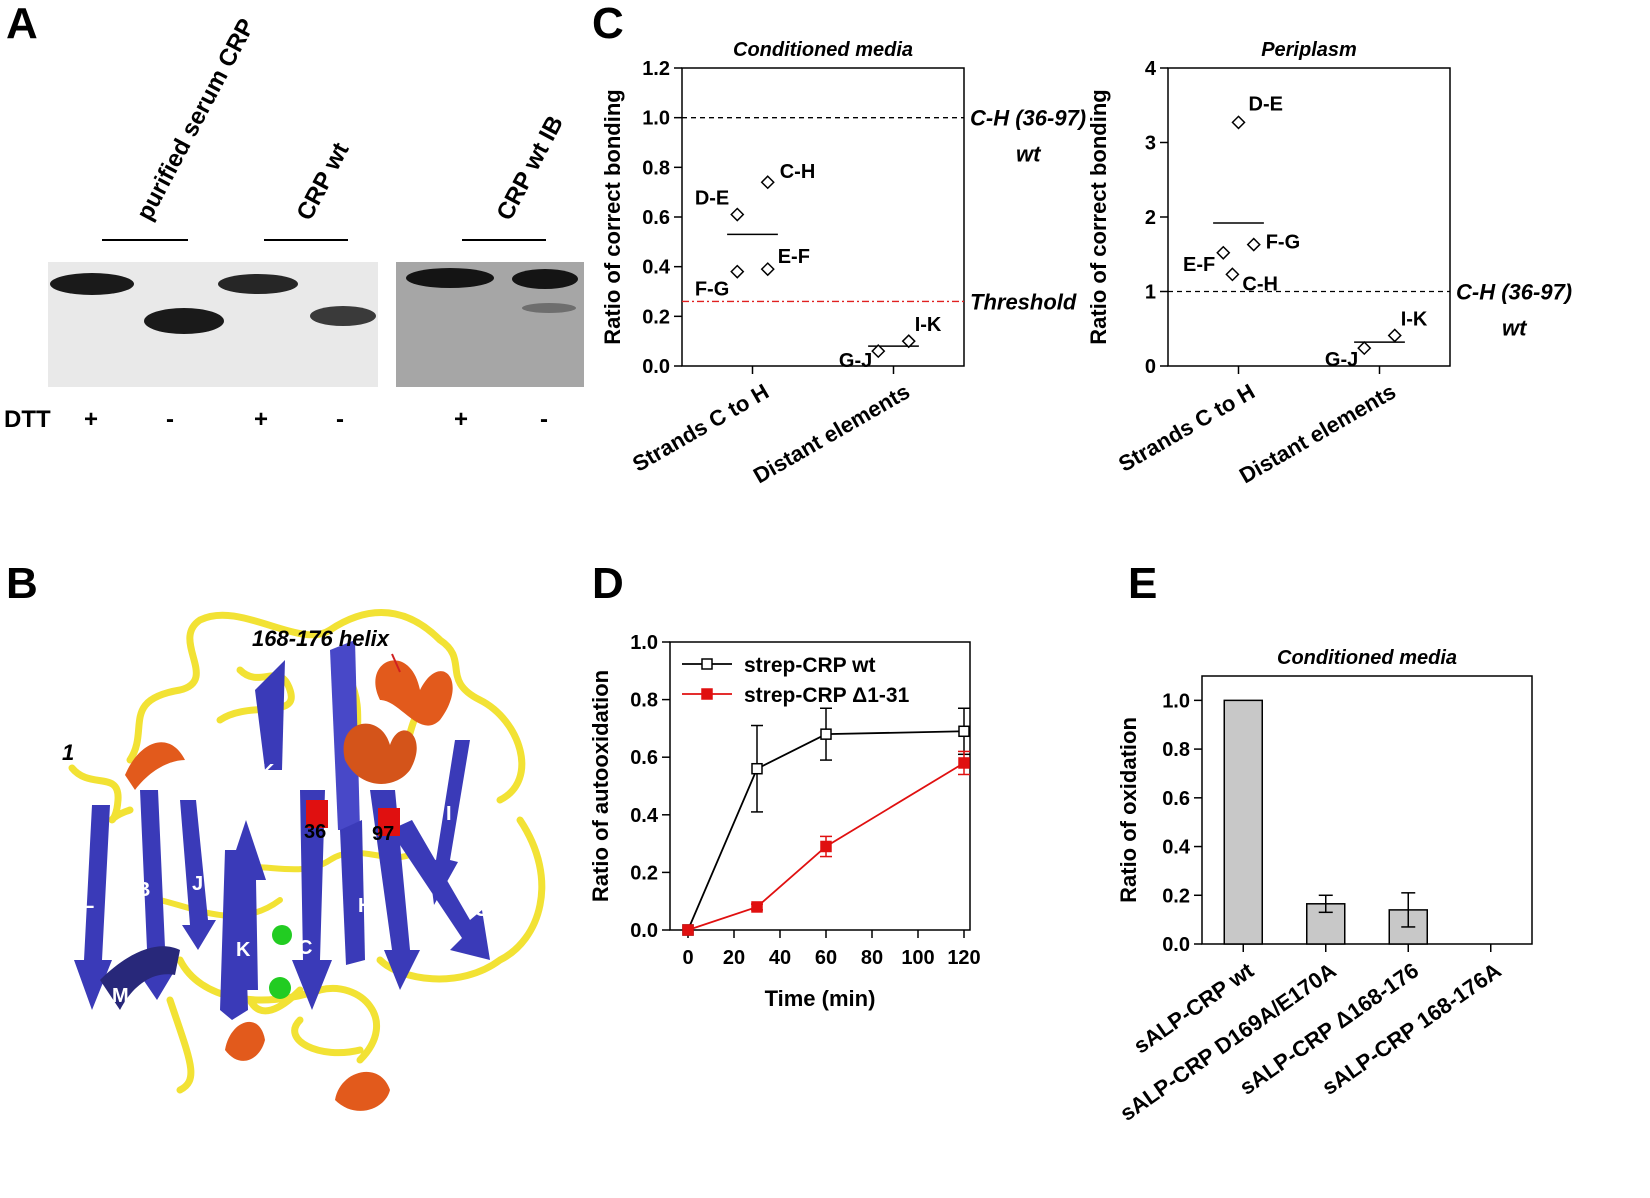  Describe the element at coordinates (1150, 218) in the screenshot. I see `y-tick-label: 2` at that location.